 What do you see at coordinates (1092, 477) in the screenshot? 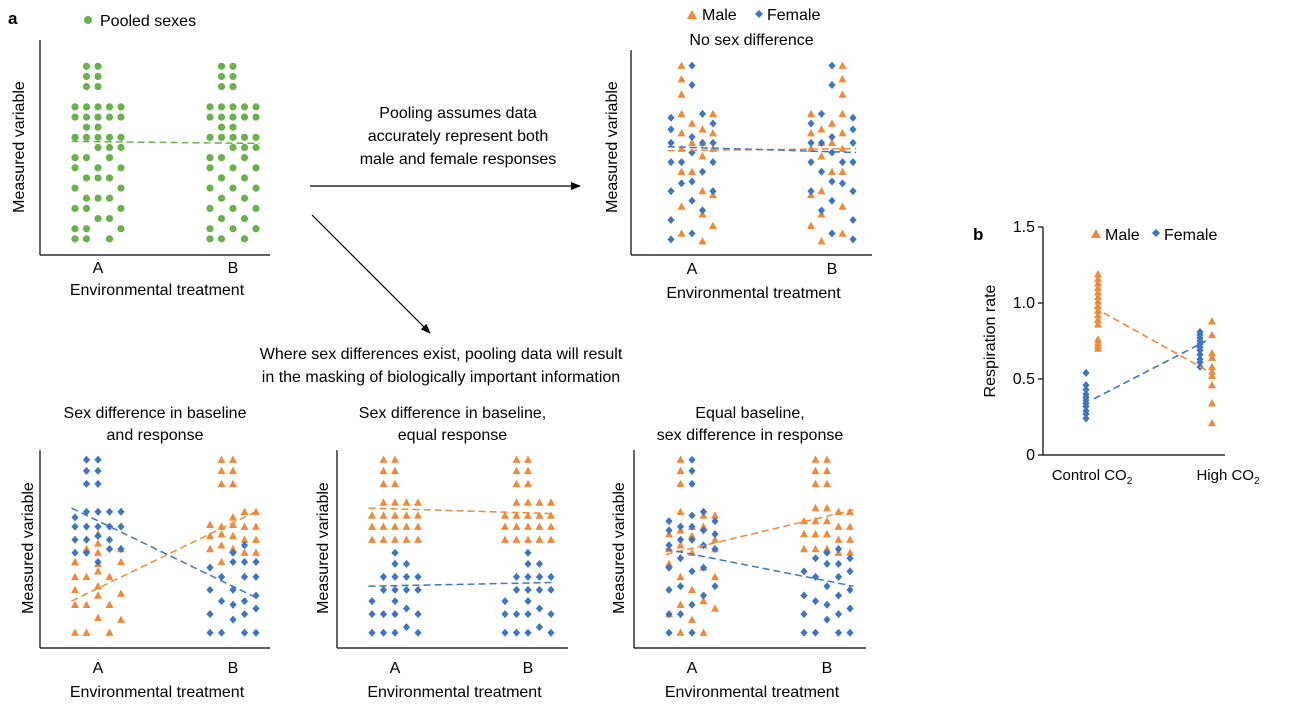
I see `x-tick-label: Control CO2` at bounding box center [1092, 477].